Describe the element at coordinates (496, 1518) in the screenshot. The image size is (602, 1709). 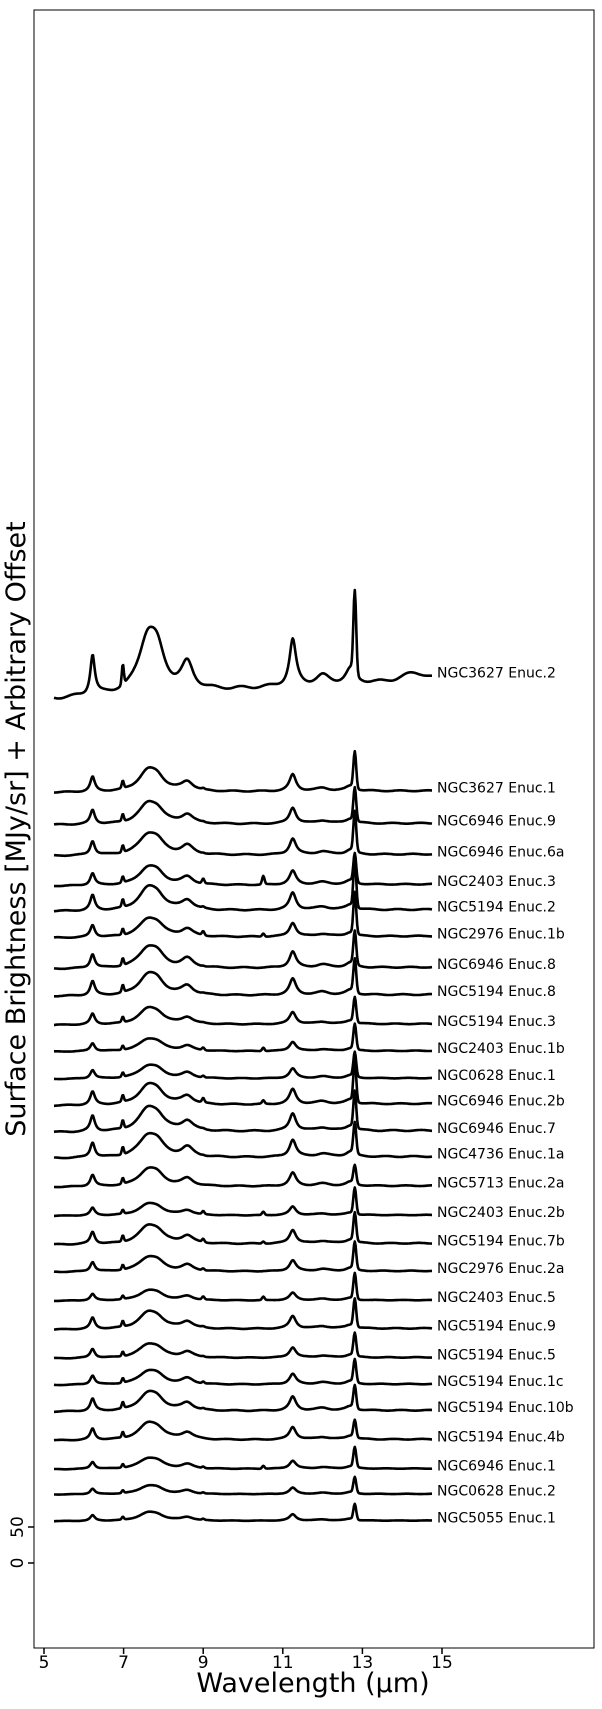
I see `series-label: NGC5055 Enuc.1` at that location.